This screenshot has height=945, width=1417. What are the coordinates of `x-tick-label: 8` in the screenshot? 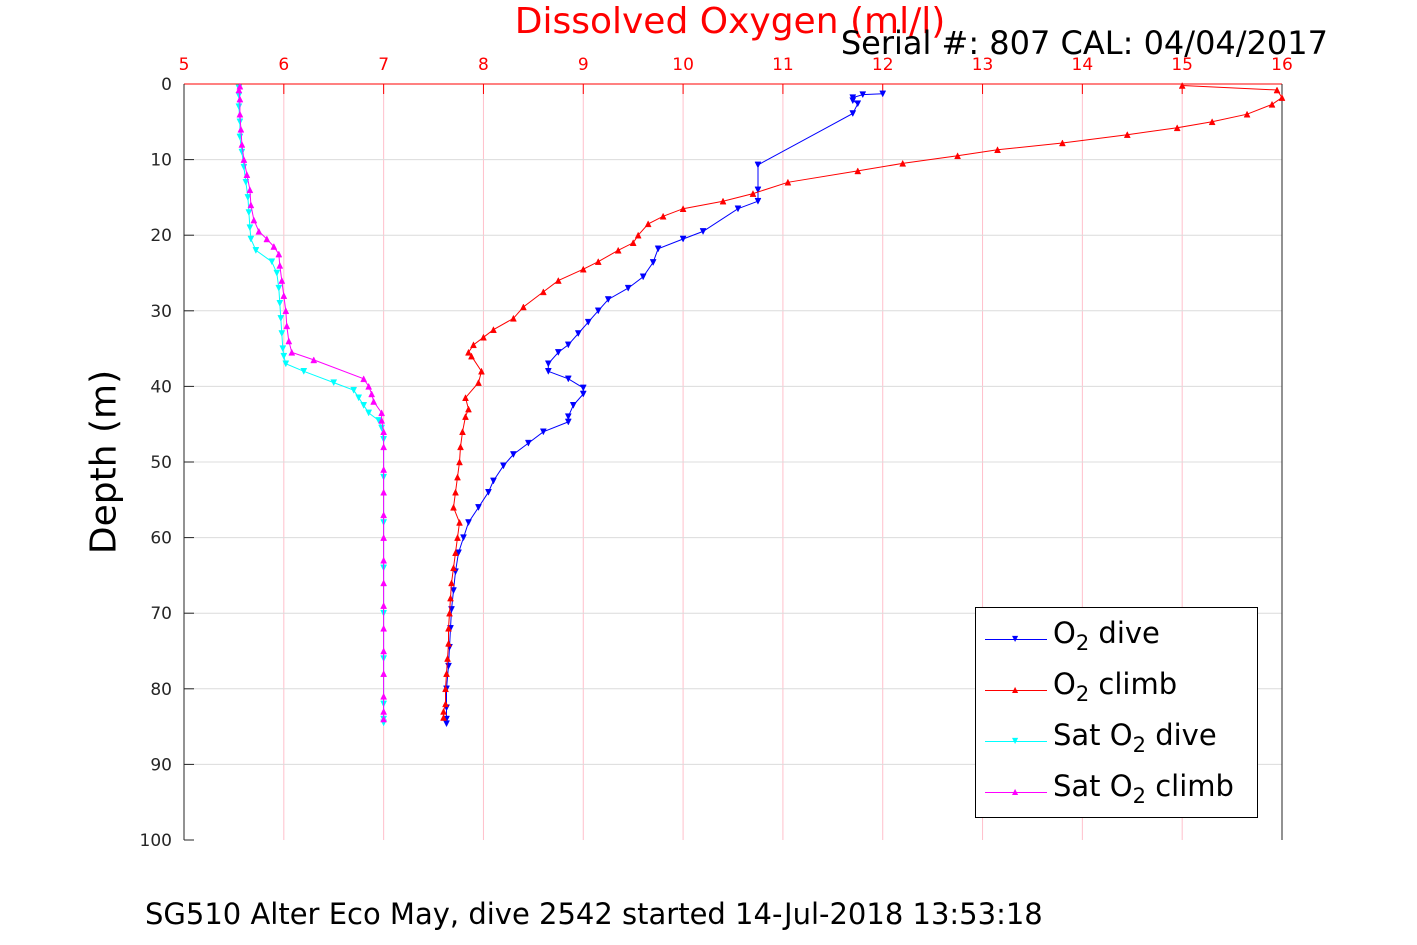 It's located at (483, 65).